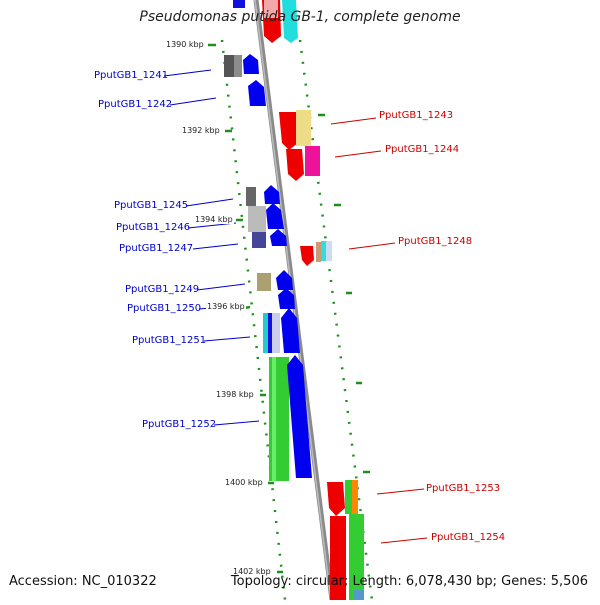 Image resolution: width=600 pixels, height=605 pixels. Describe the element at coordinates (468, 537) in the screenshot. I see `gene-label-1254: PputGB1_1254` at that location.